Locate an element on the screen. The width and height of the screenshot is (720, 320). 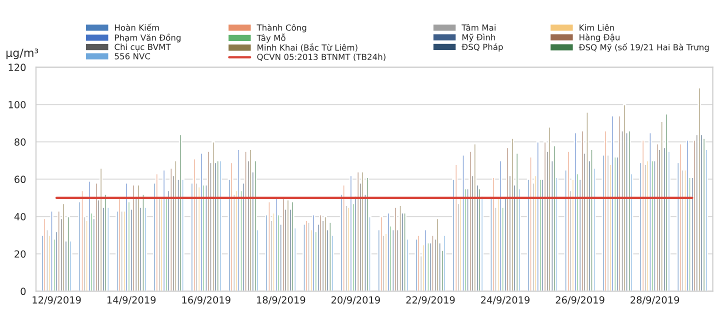
x-tick-label: 24/9/2019 is located at coordinates (505, 300).